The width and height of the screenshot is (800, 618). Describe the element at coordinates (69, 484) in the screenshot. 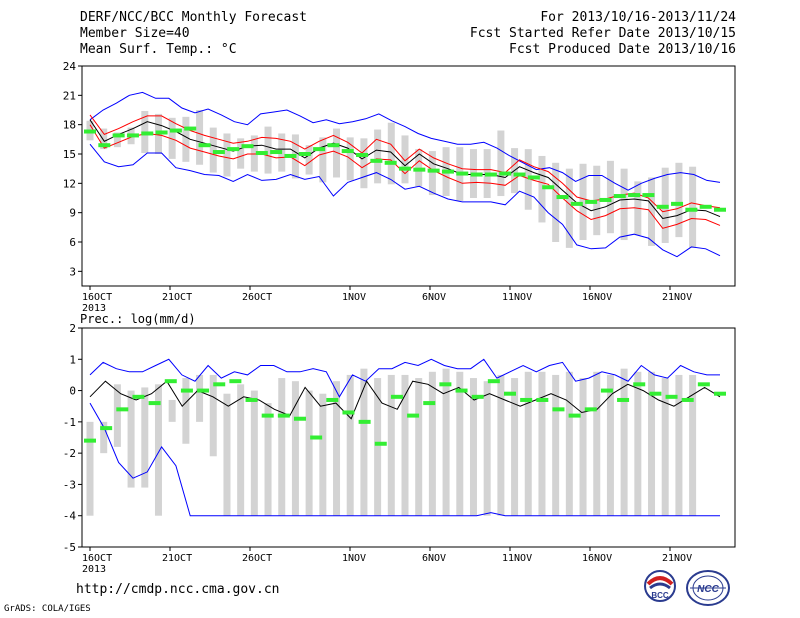

I see `y-tick-label: -3` at that location.